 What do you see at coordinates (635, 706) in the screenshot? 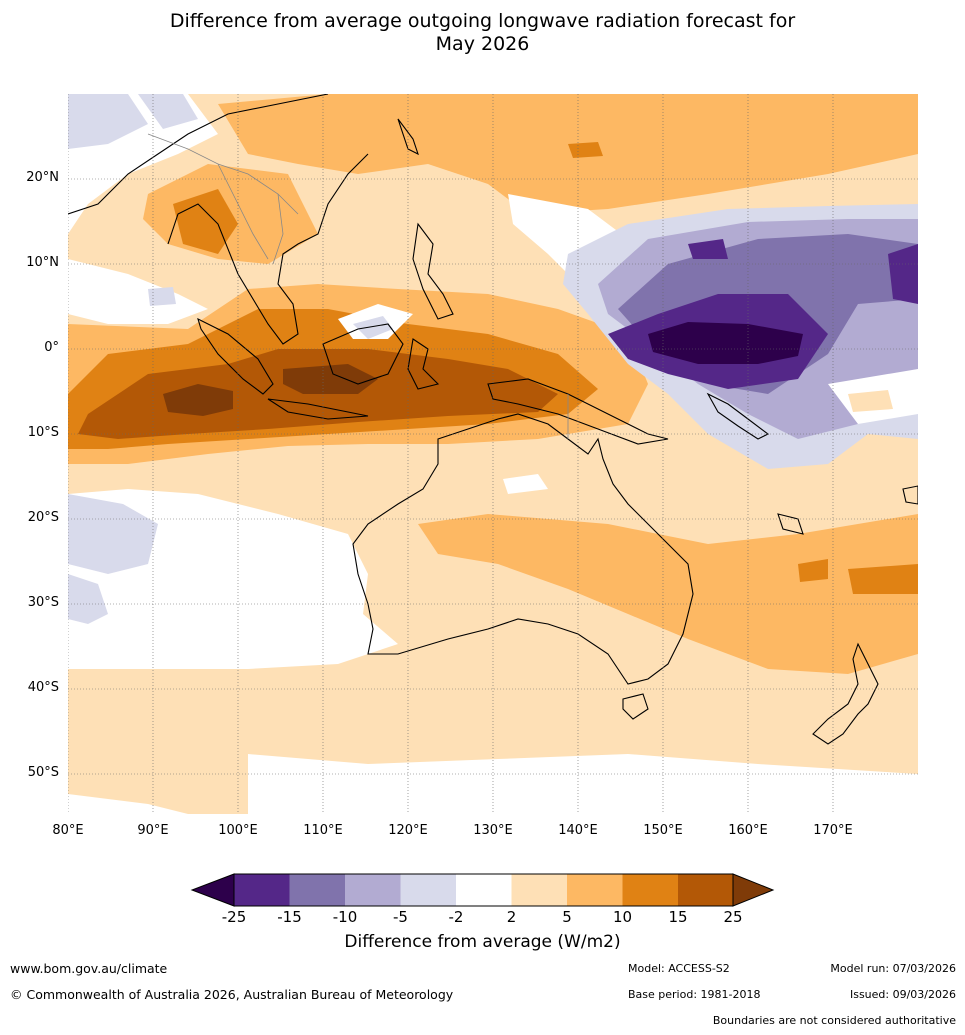
I see `coast-tasmania` at bounding box center [635, 706].